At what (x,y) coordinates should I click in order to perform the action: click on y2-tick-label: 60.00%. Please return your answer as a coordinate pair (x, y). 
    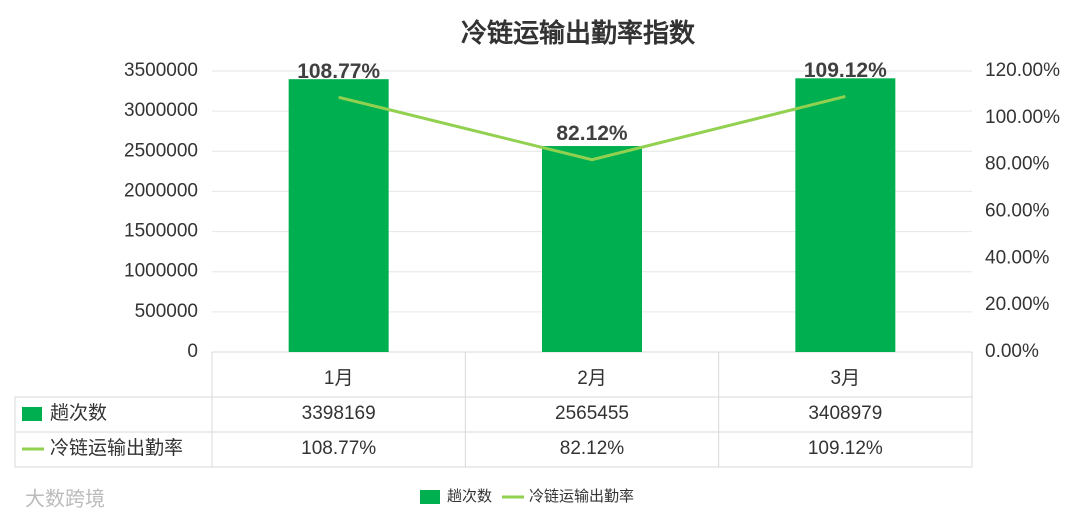
    Looking at the image, I should click on (1017, 211).